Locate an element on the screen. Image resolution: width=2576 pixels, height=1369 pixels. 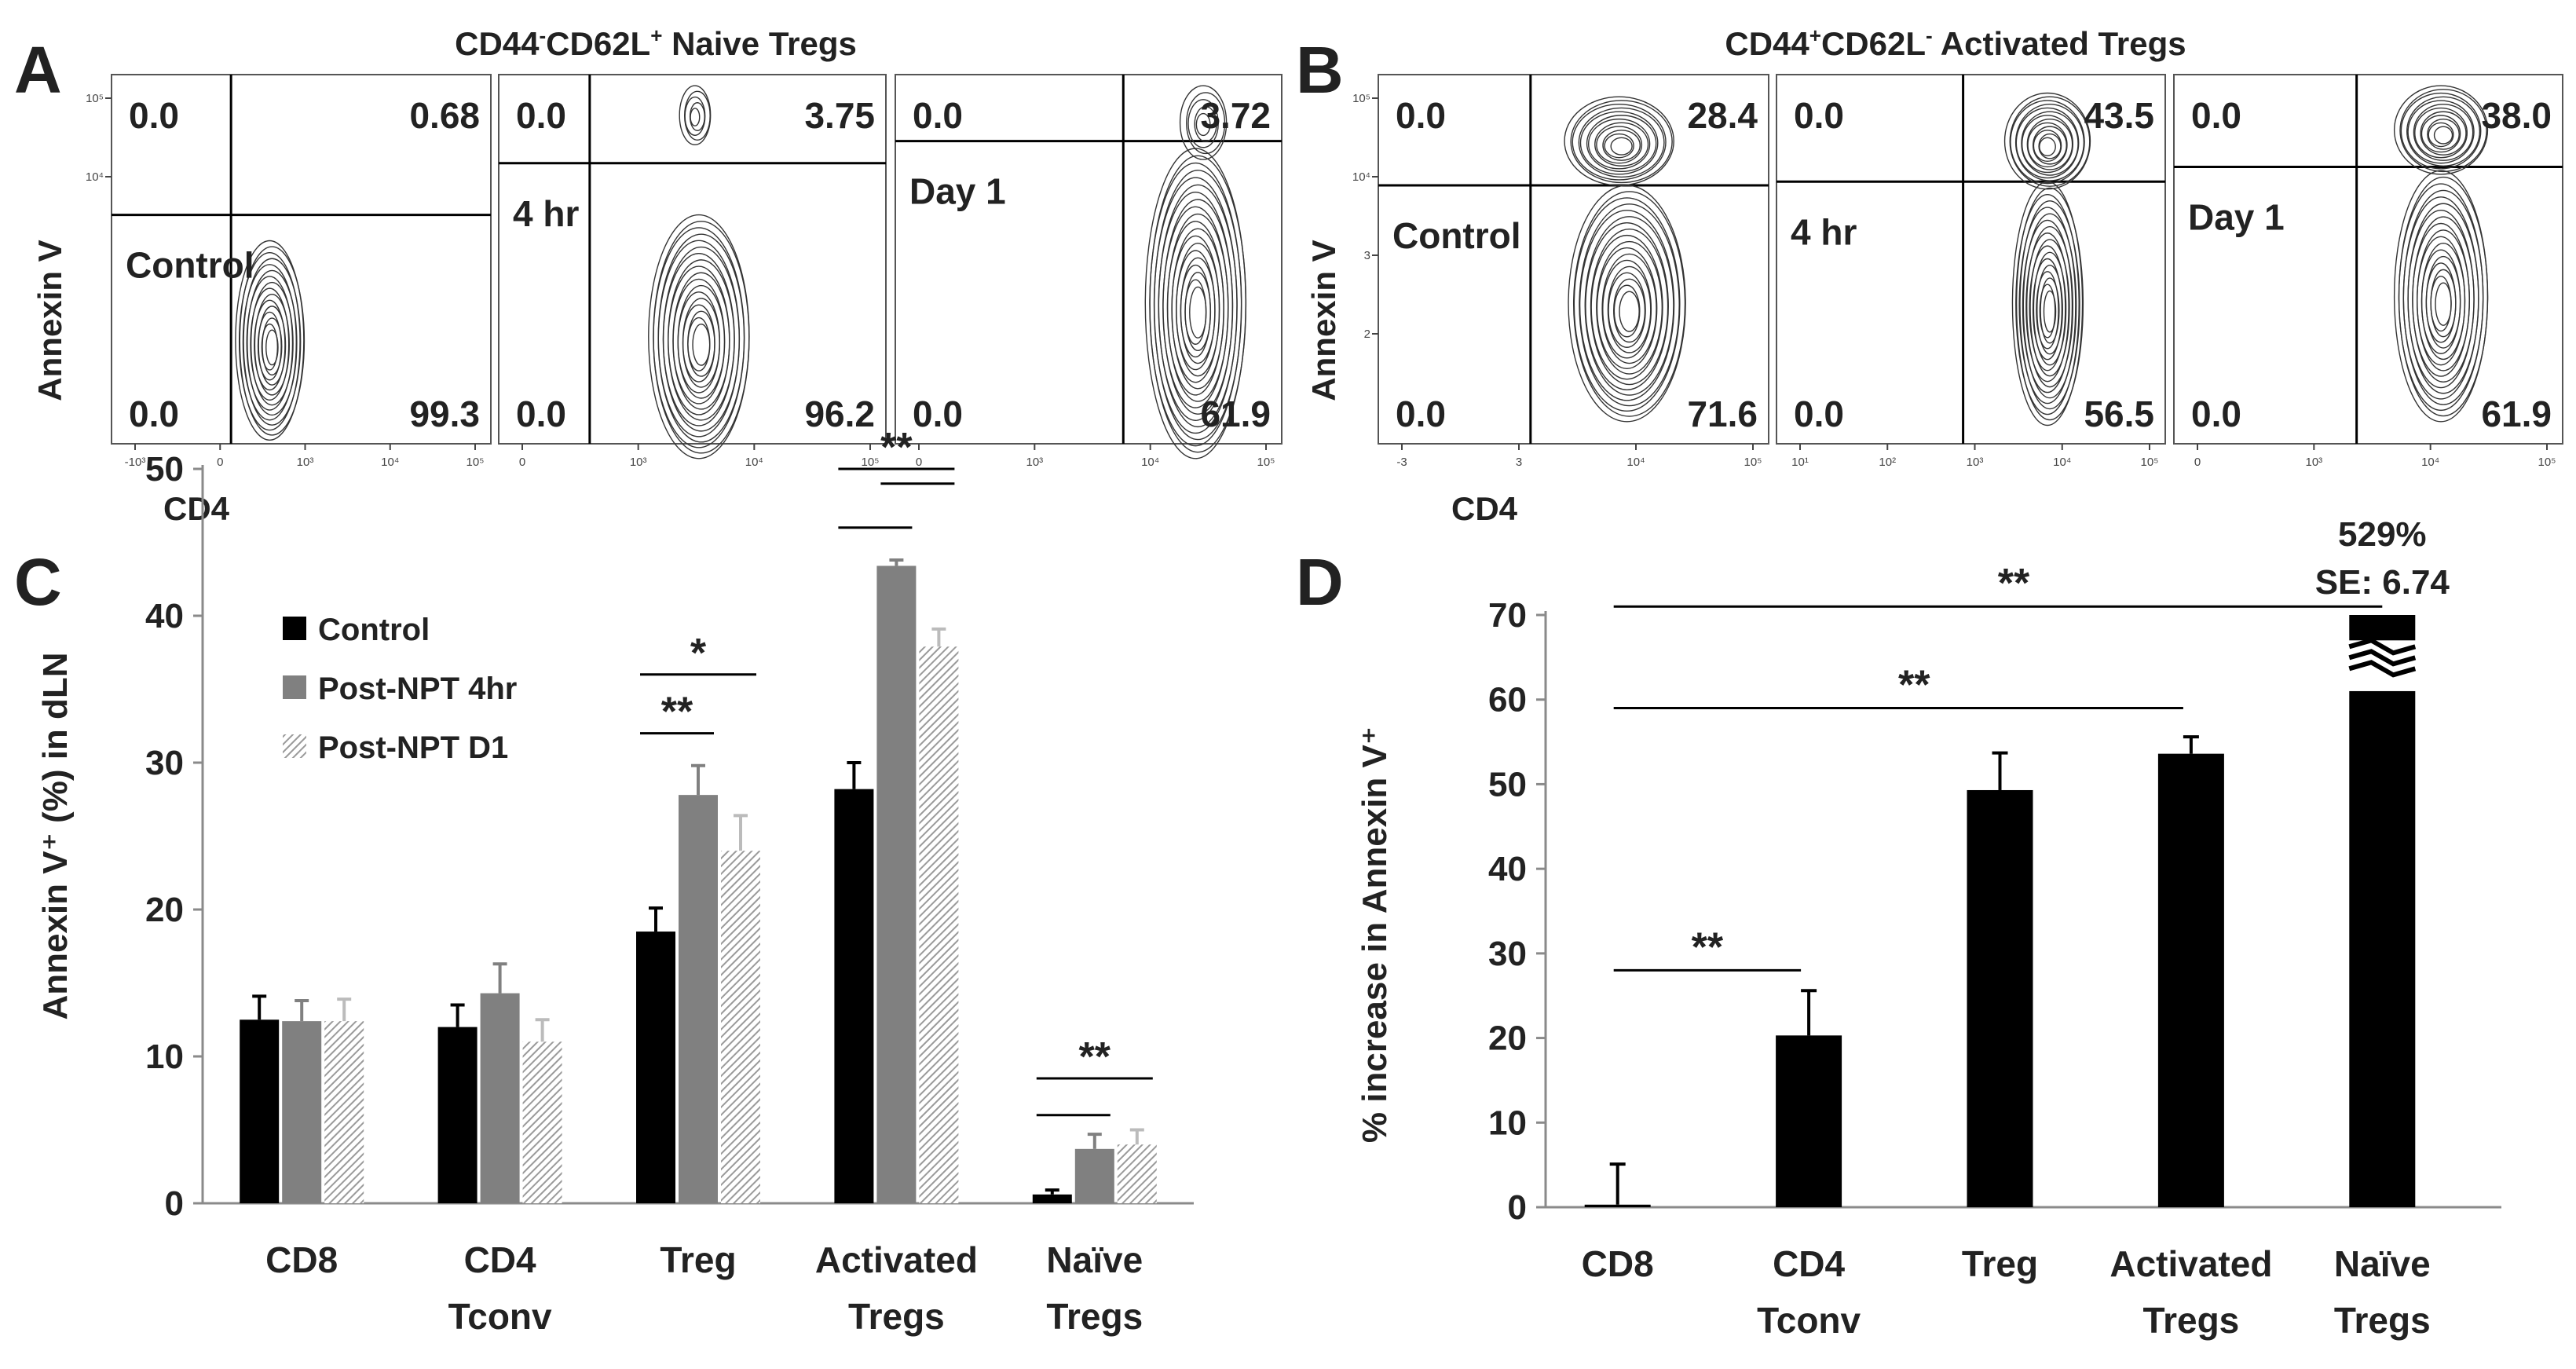
condition-label: 4 hr is located at coordinates (546, 213).